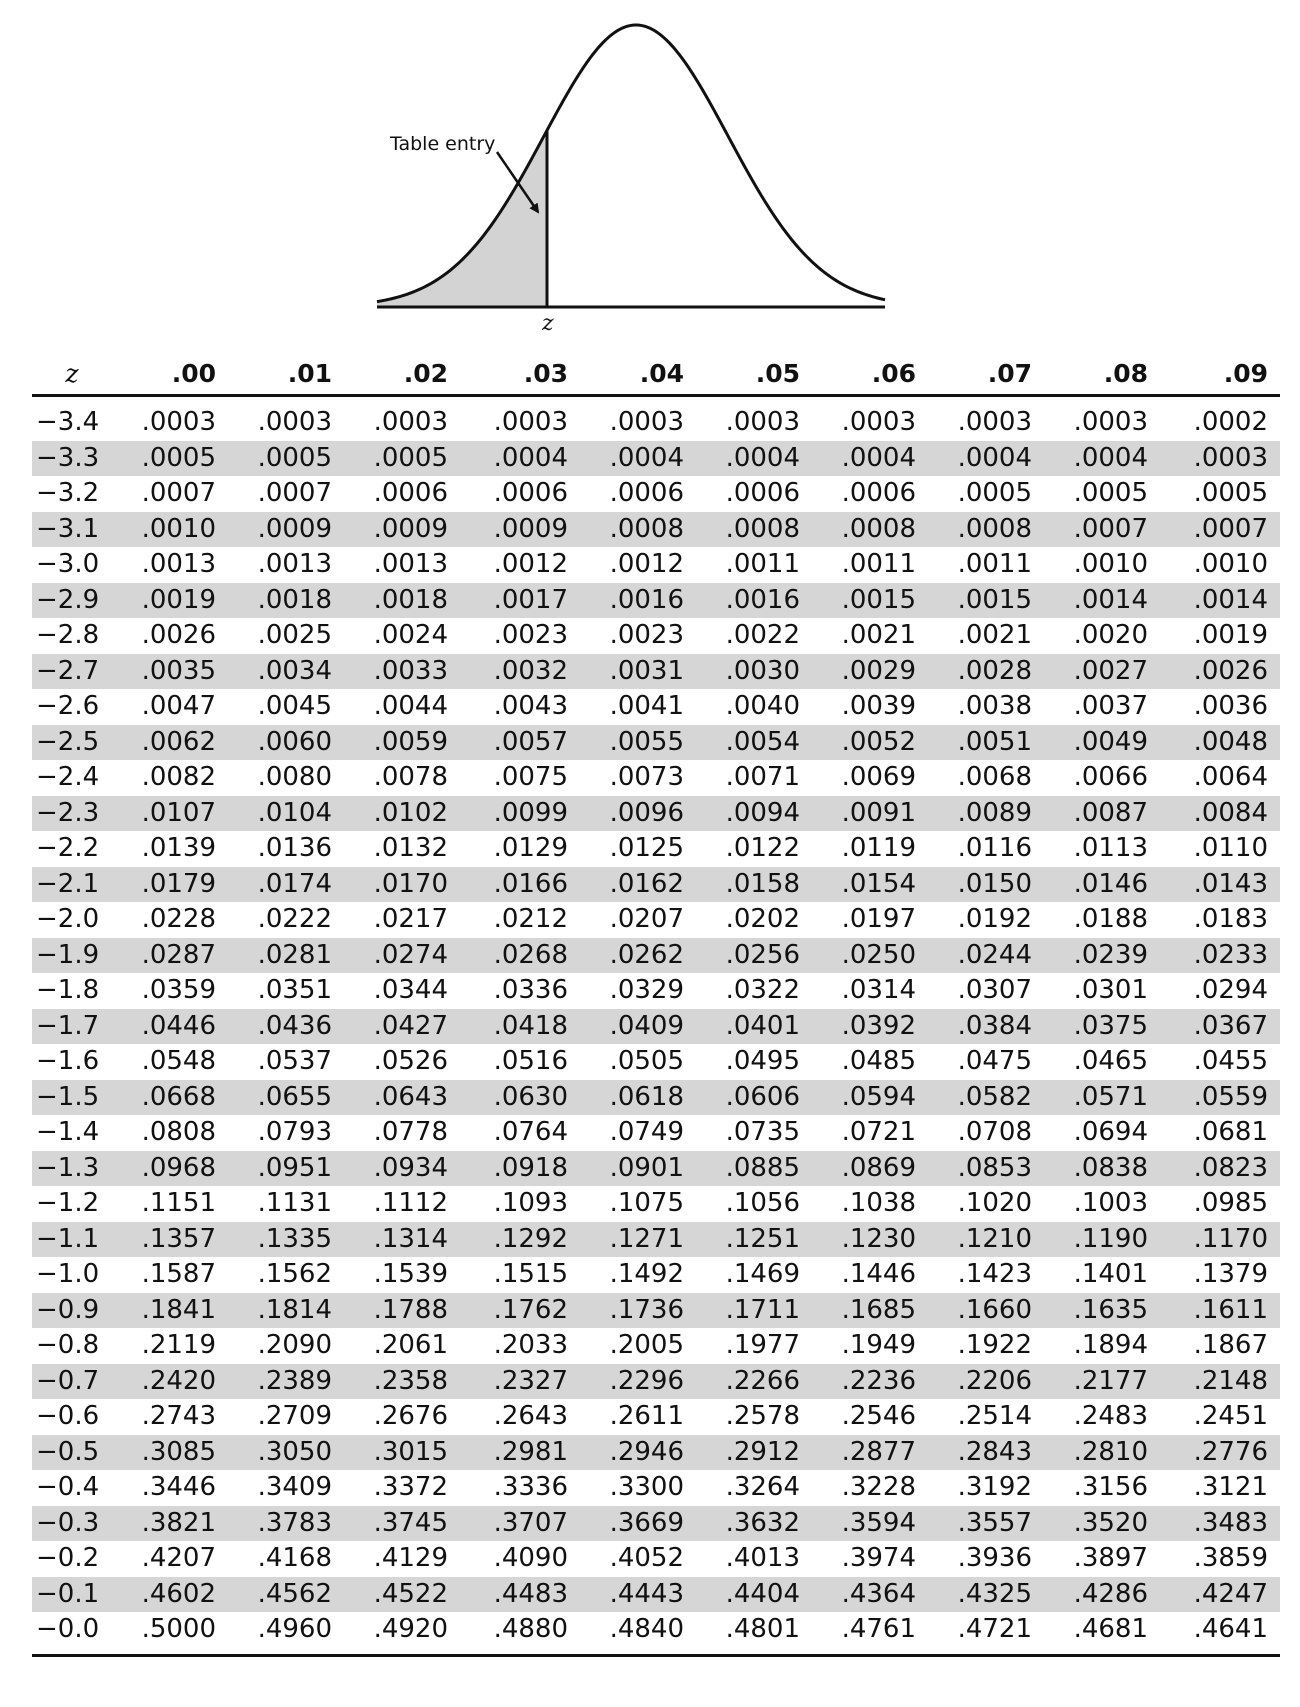 This screenshot has height=1707, width=1300. I want to click on probability-cell: .0068, so click(994, 777).